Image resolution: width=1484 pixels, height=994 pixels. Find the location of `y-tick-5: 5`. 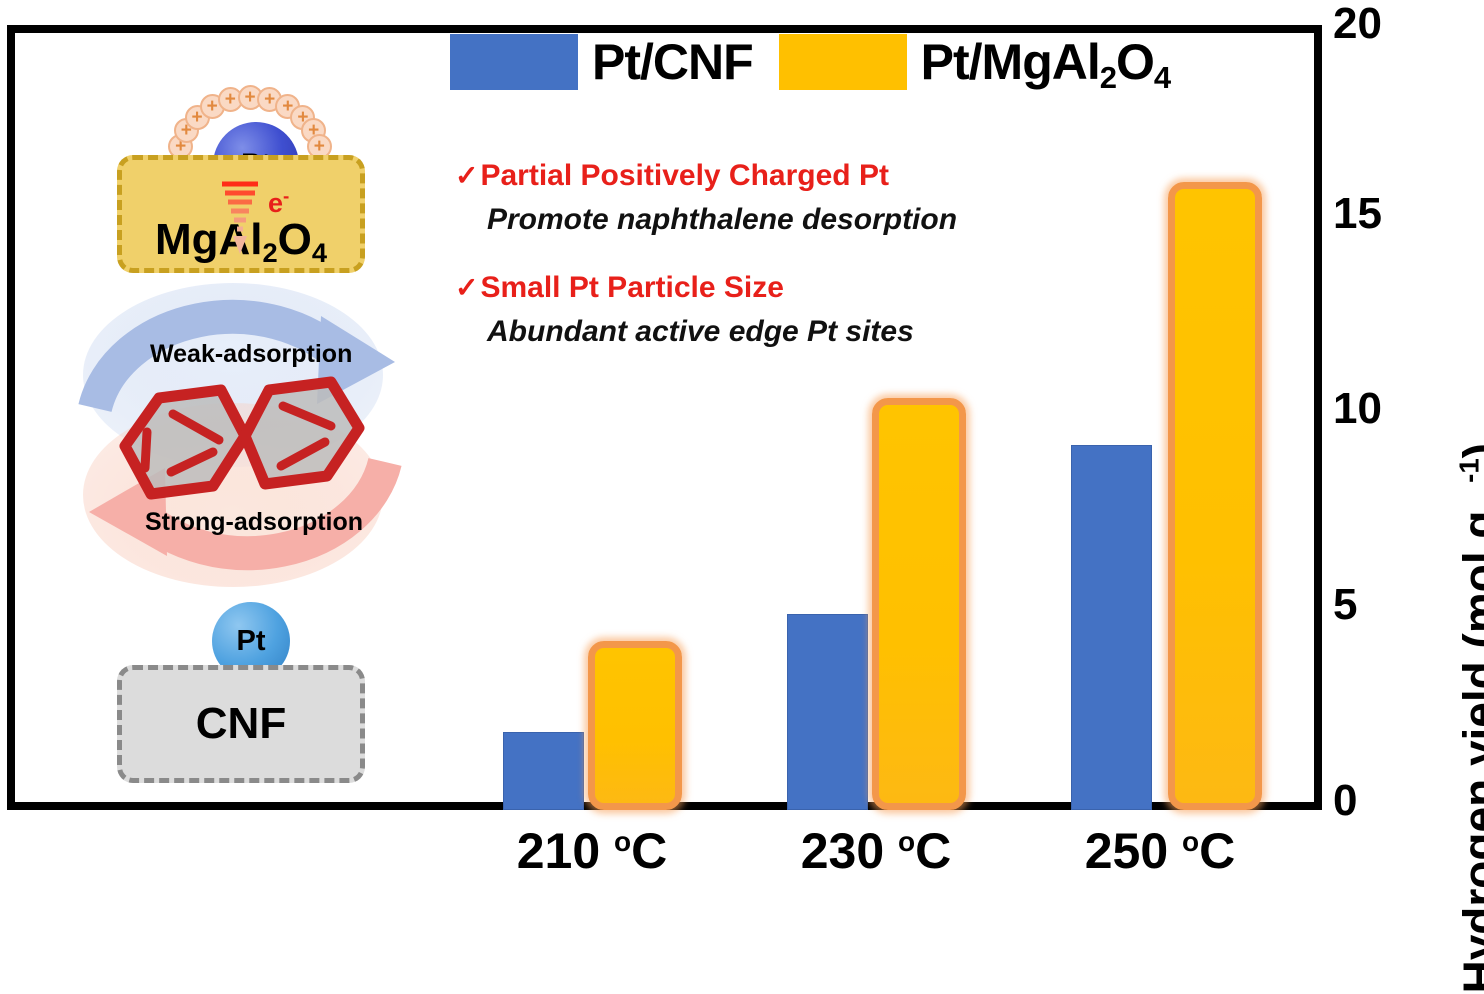

y-tick-5: 5 is located at coordinates (1345, 604).